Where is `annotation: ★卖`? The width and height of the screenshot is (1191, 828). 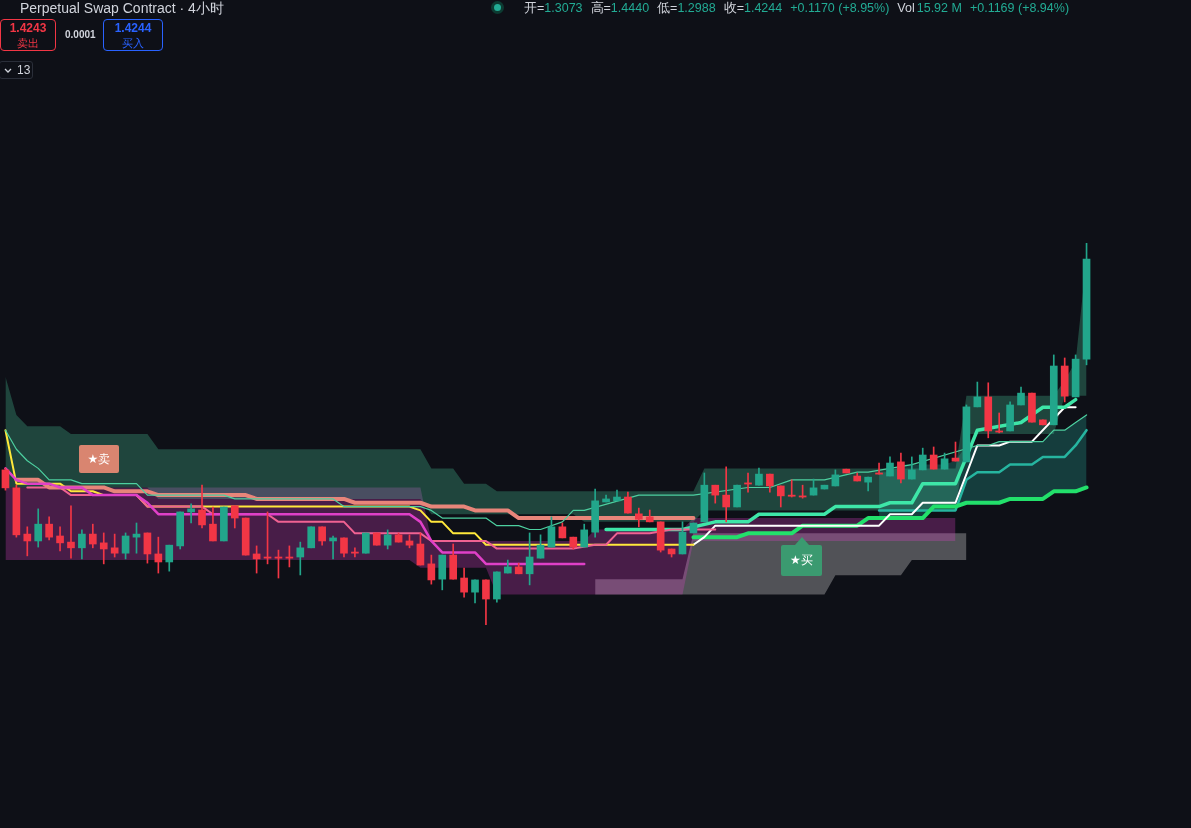
annotation: ★卖 is located at coordinates (99, 459).